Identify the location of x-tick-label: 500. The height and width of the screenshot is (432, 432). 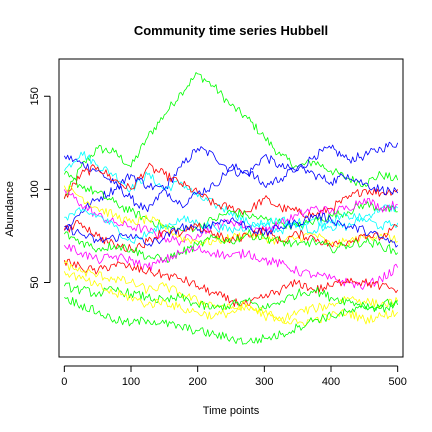
(397, 382).